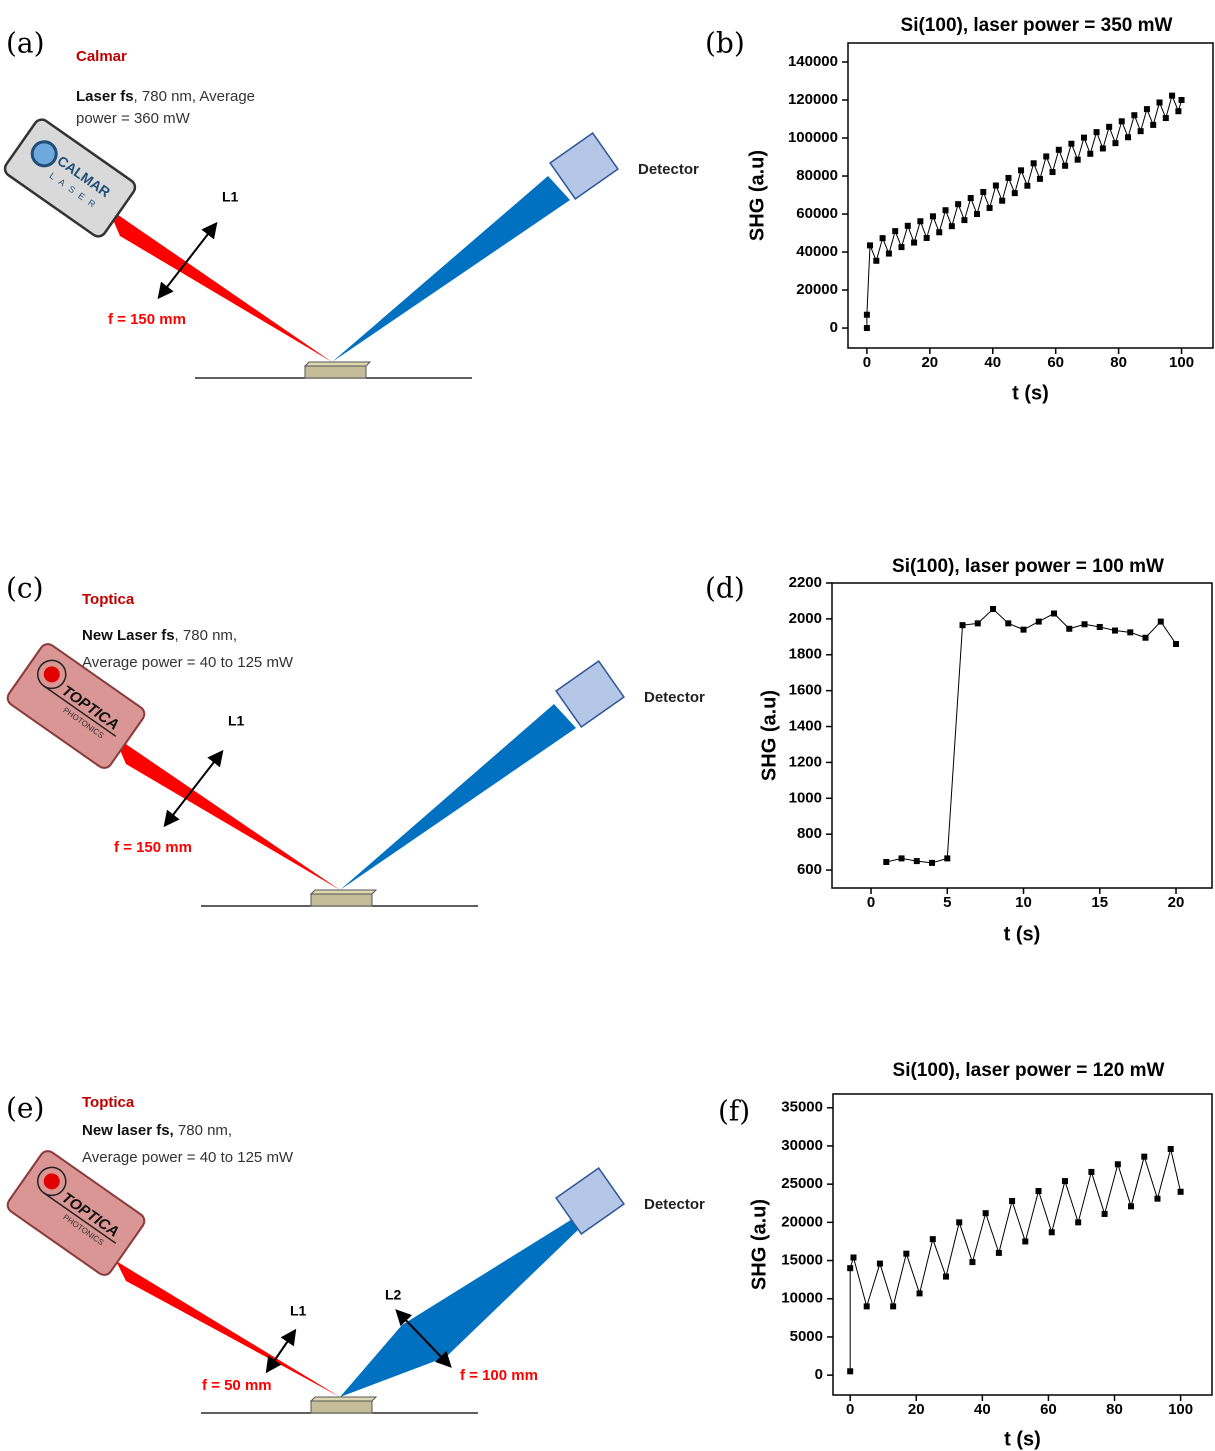  What do you see at coordinates (817, 175) in the screenshot?
I see `y-tick-label: 80000` at bounding box center [817, 175].